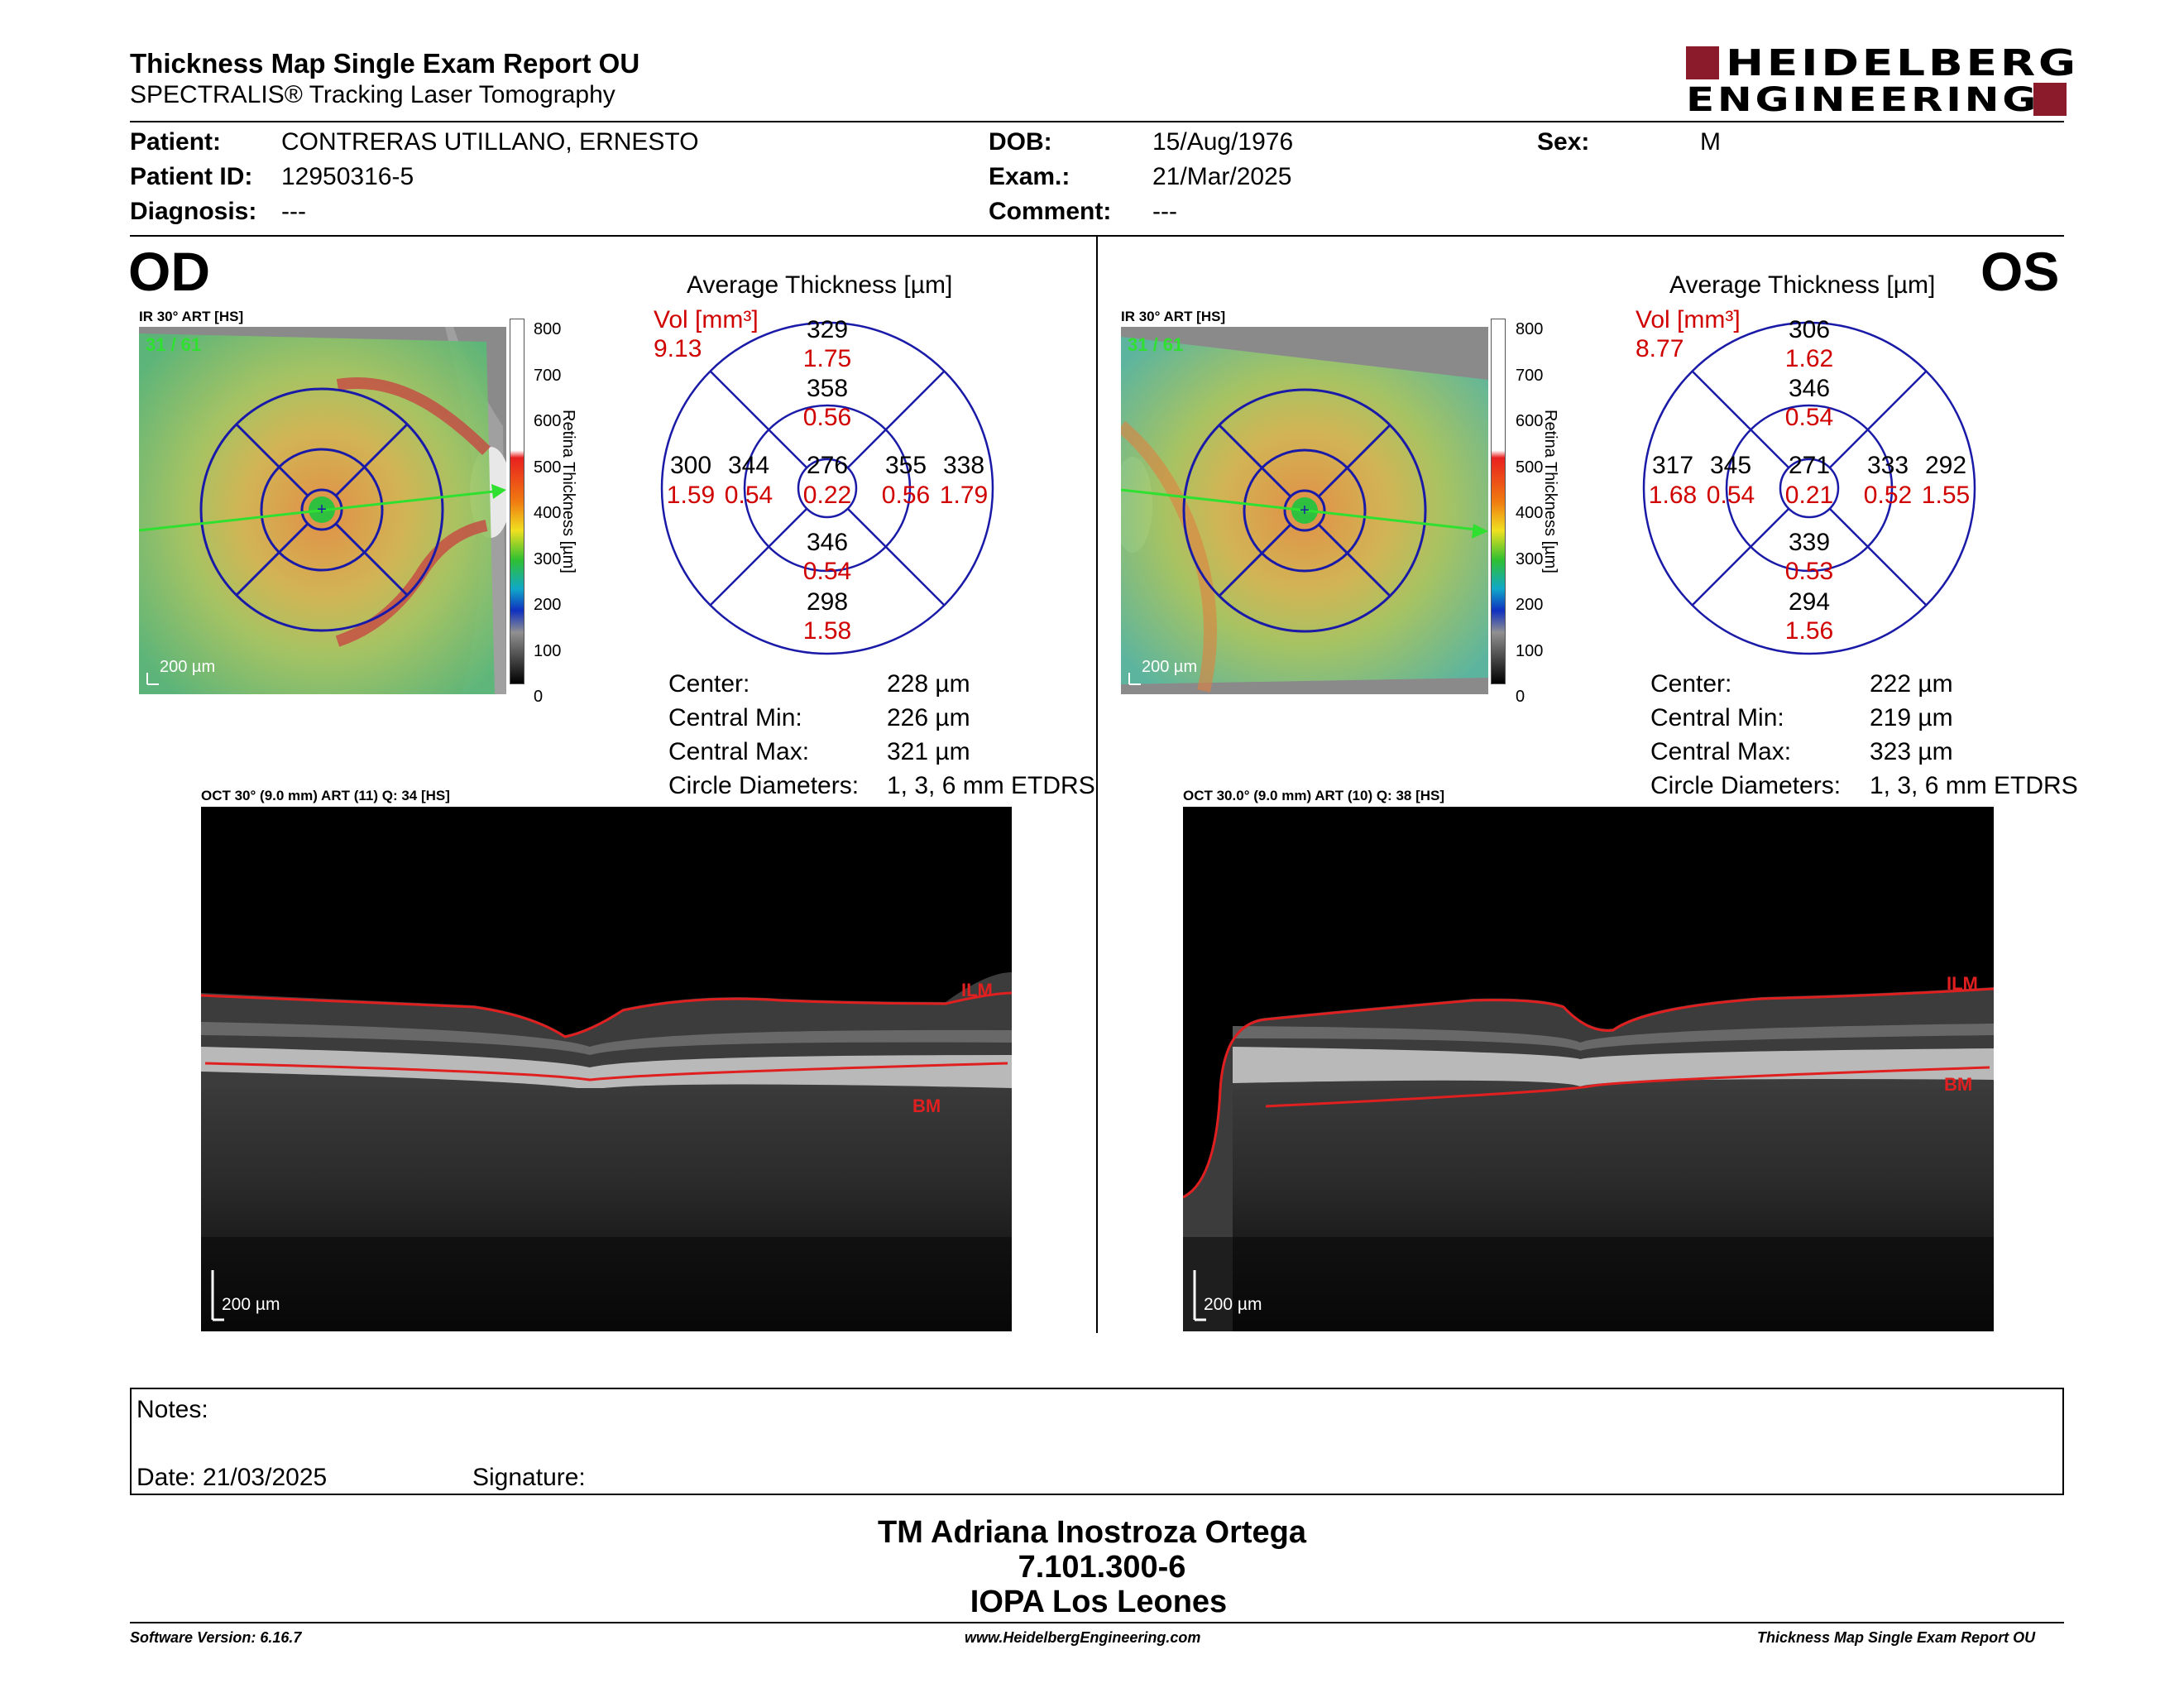 Image resolution: width=2184 pixels, height=1688 pixels. What do you see at coordinates (1911, 717) in the screenshot?
I see `os-central-min-value: 219 µm` at bounding box center [1911, 717].